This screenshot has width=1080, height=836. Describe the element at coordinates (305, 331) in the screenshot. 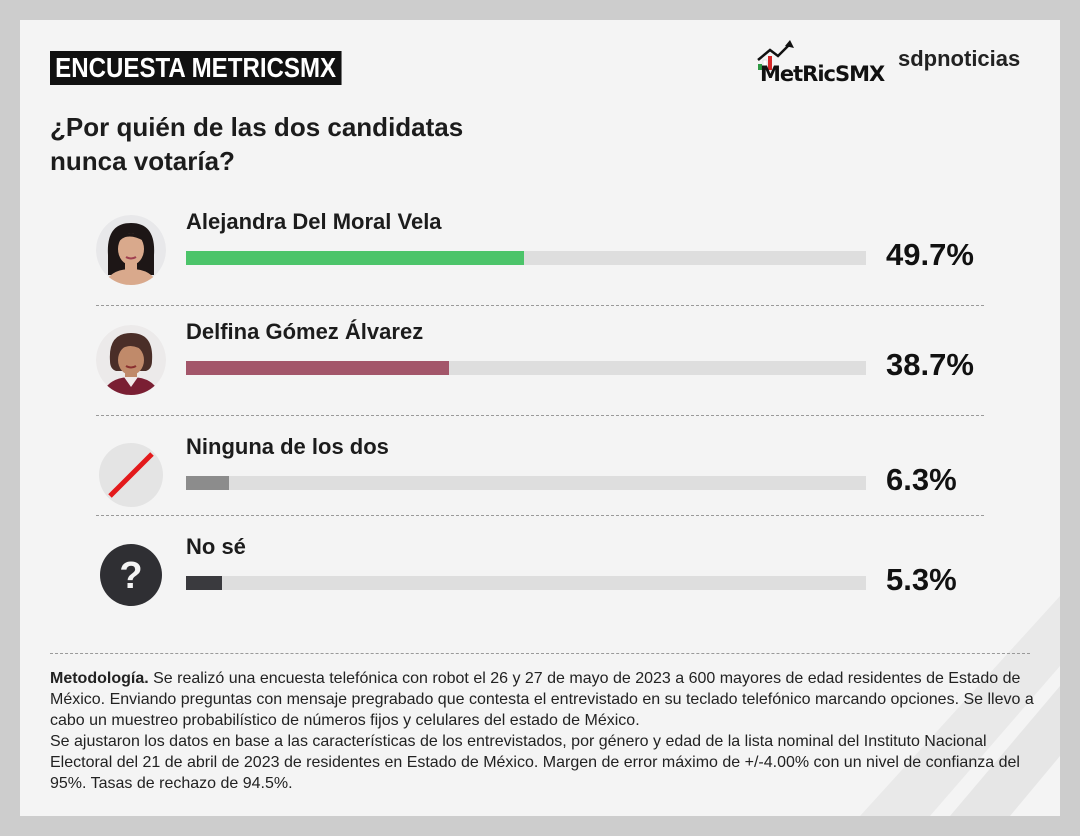

I see `candidate-name: Delfina Gómez Álvarez` at that location.